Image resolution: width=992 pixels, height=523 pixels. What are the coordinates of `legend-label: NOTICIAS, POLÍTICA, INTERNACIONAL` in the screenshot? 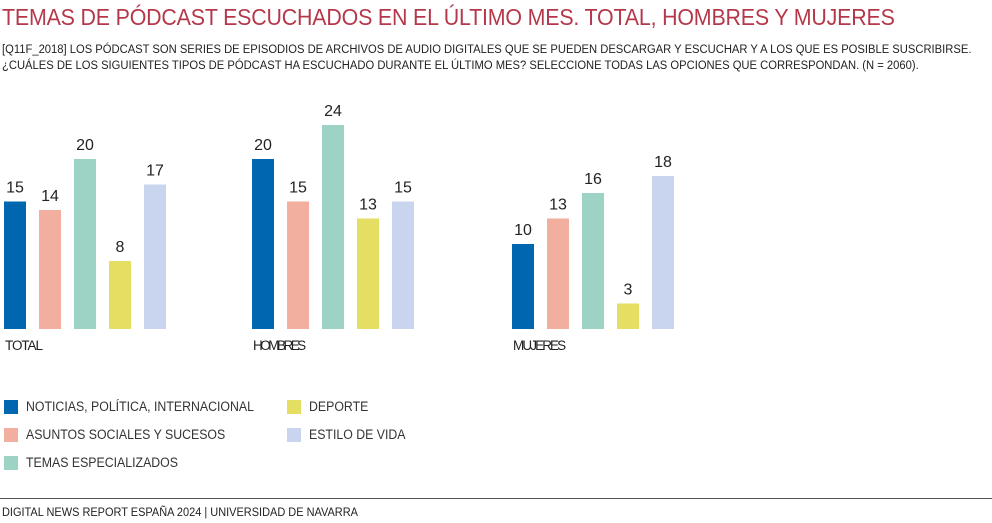 It's located at (140, 406).